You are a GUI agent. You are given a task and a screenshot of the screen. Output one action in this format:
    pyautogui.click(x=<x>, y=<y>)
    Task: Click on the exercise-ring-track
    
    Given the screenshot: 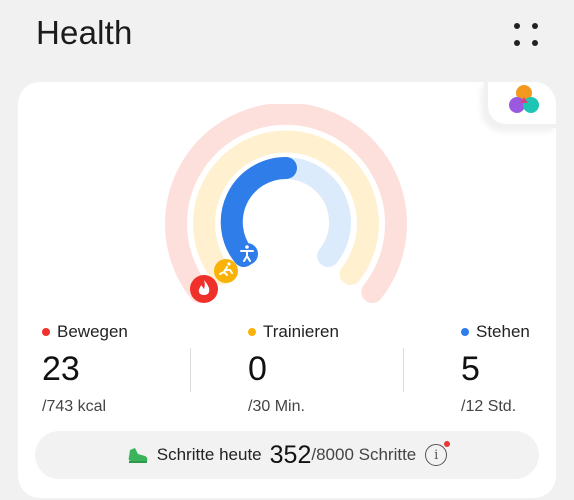 What is the action you would take?
    pyautogui.click(x=286, y=207)
    